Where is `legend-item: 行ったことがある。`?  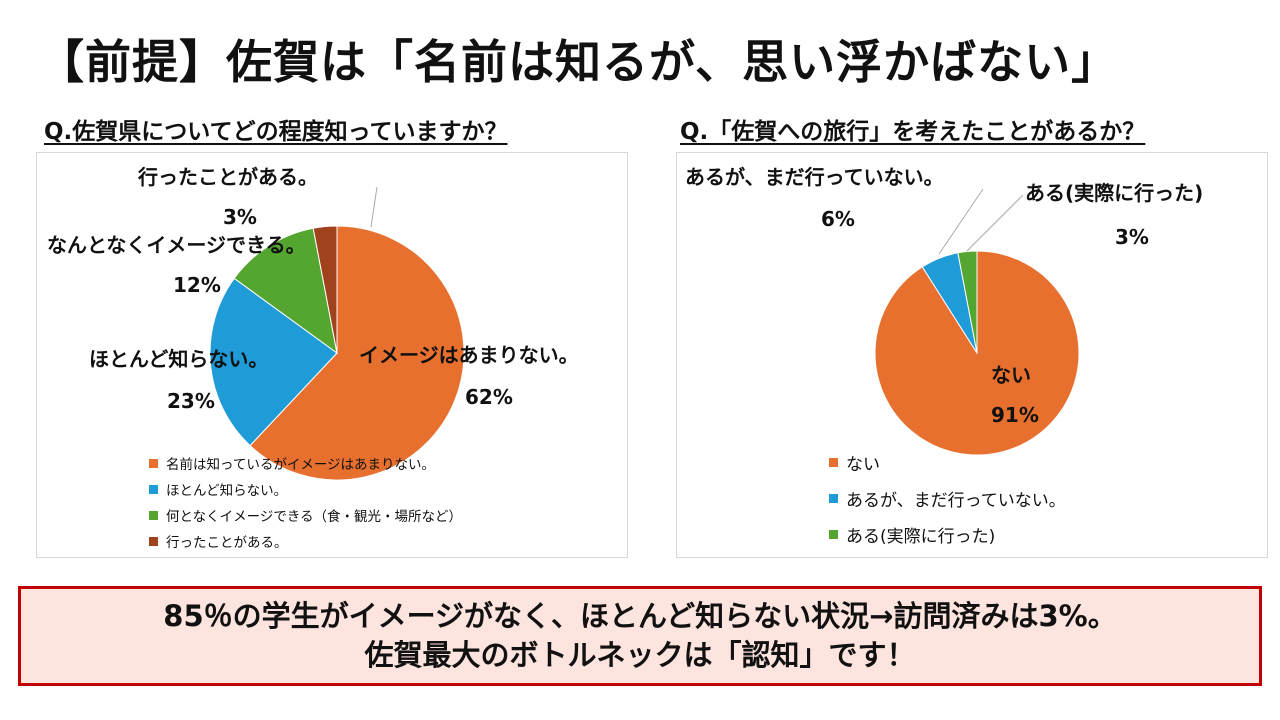 legend-item: 行ったことがある。 is located at coordinates (305, 541).